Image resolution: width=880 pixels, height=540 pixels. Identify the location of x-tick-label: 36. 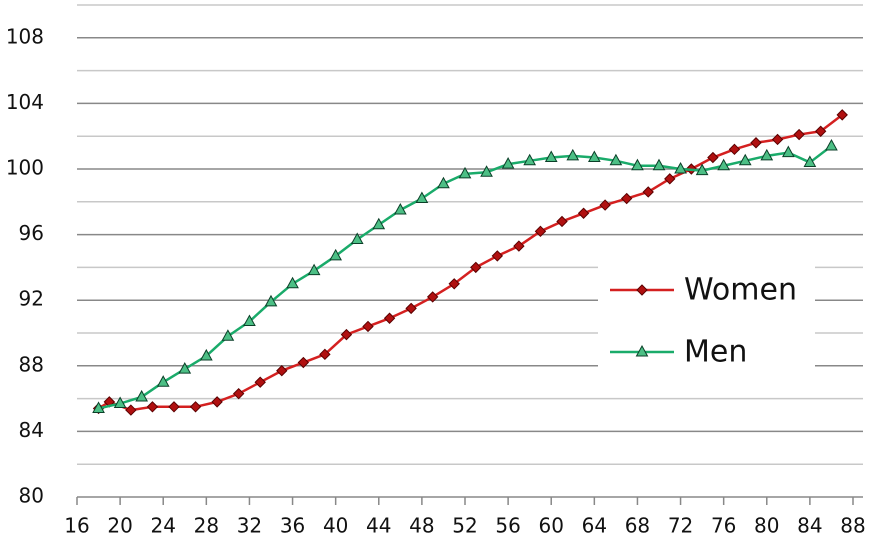
(292, 526).